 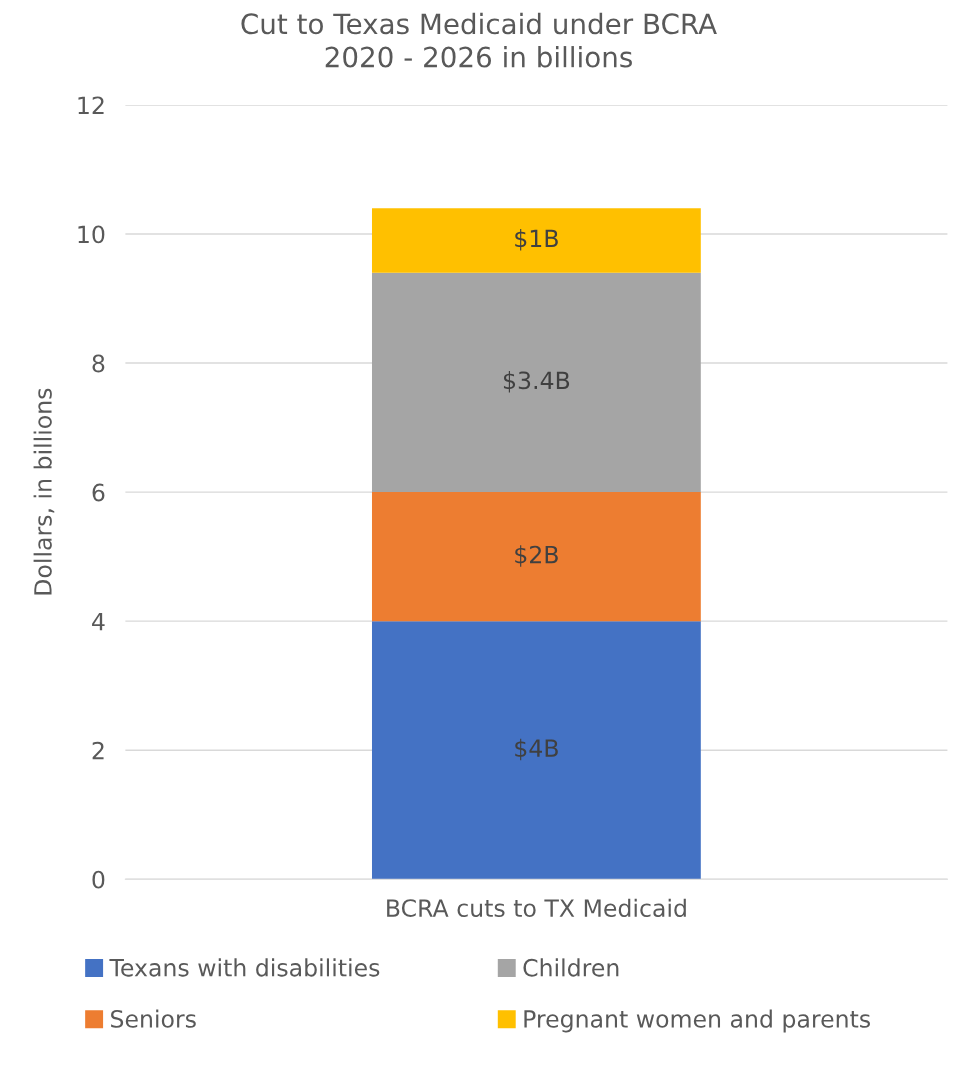 I want to click on legend-label: Pregnant women and parents, so click(x=697, y=1021).